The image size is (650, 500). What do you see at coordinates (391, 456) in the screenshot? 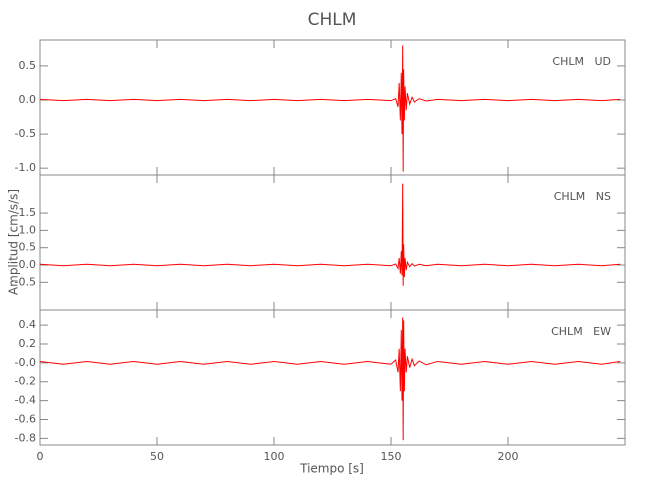
I see `x-tick-label: 150` at bounding box center [391, 456].